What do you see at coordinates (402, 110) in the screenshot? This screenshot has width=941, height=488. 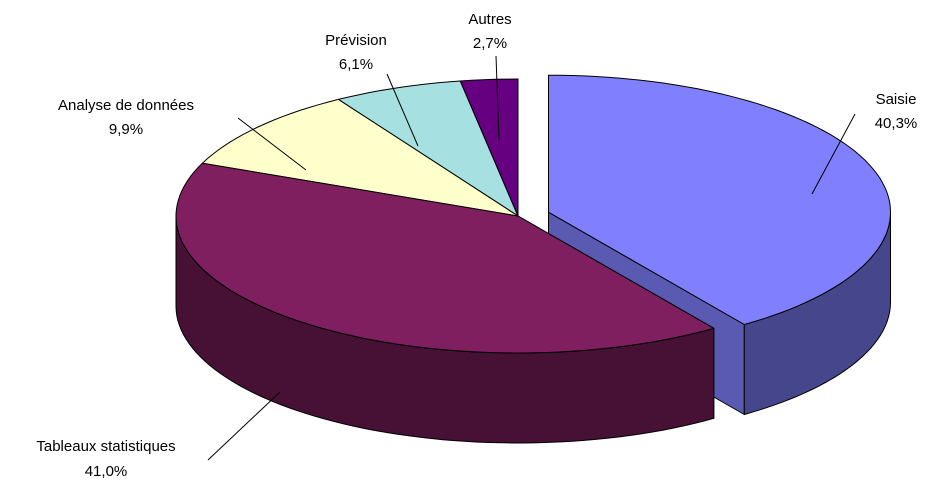 I see `leader-line-prevision` at bounding box center [402, 110].